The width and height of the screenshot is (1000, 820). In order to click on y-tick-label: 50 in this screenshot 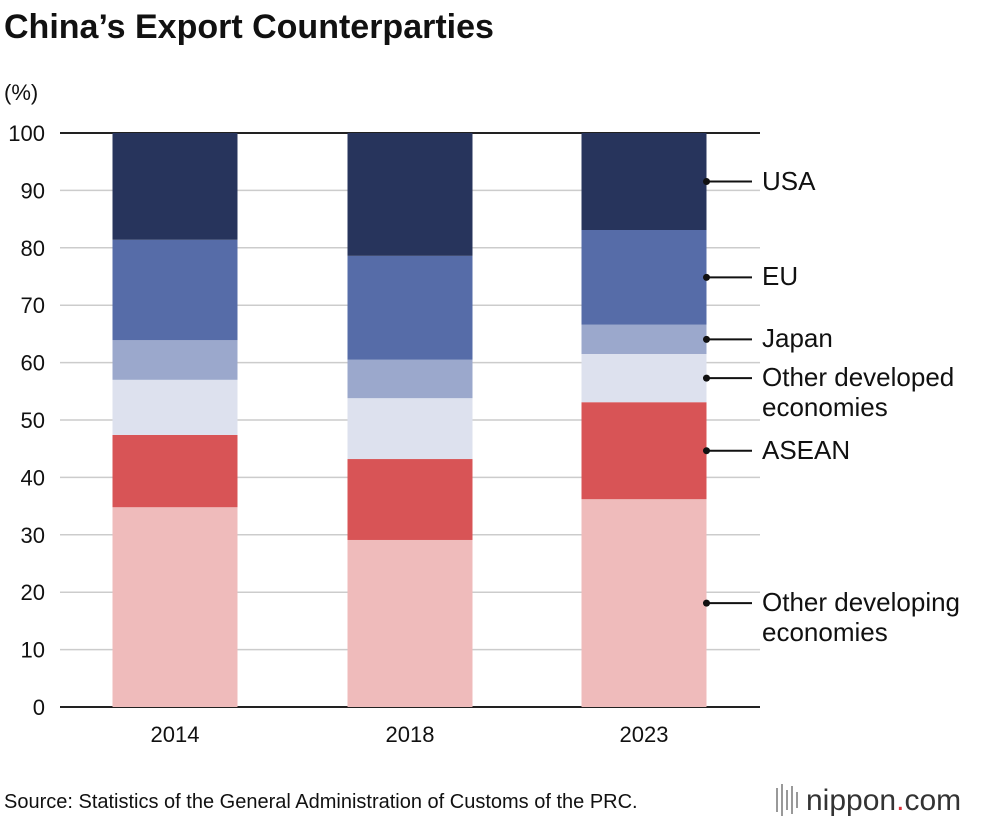, I will do `click(33, 420)`.